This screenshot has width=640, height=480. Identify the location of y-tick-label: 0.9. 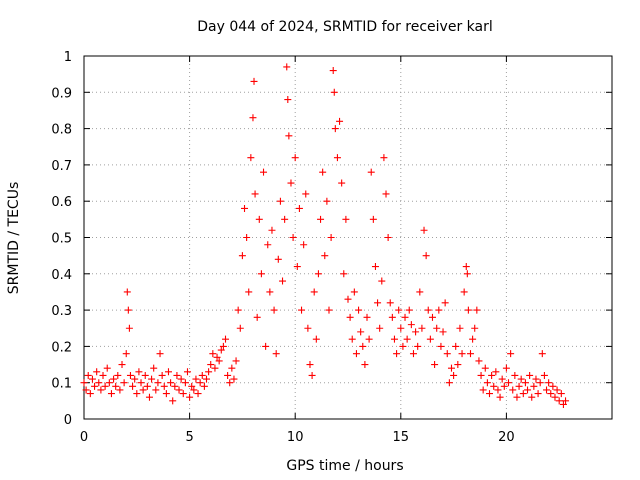
(61, 93).